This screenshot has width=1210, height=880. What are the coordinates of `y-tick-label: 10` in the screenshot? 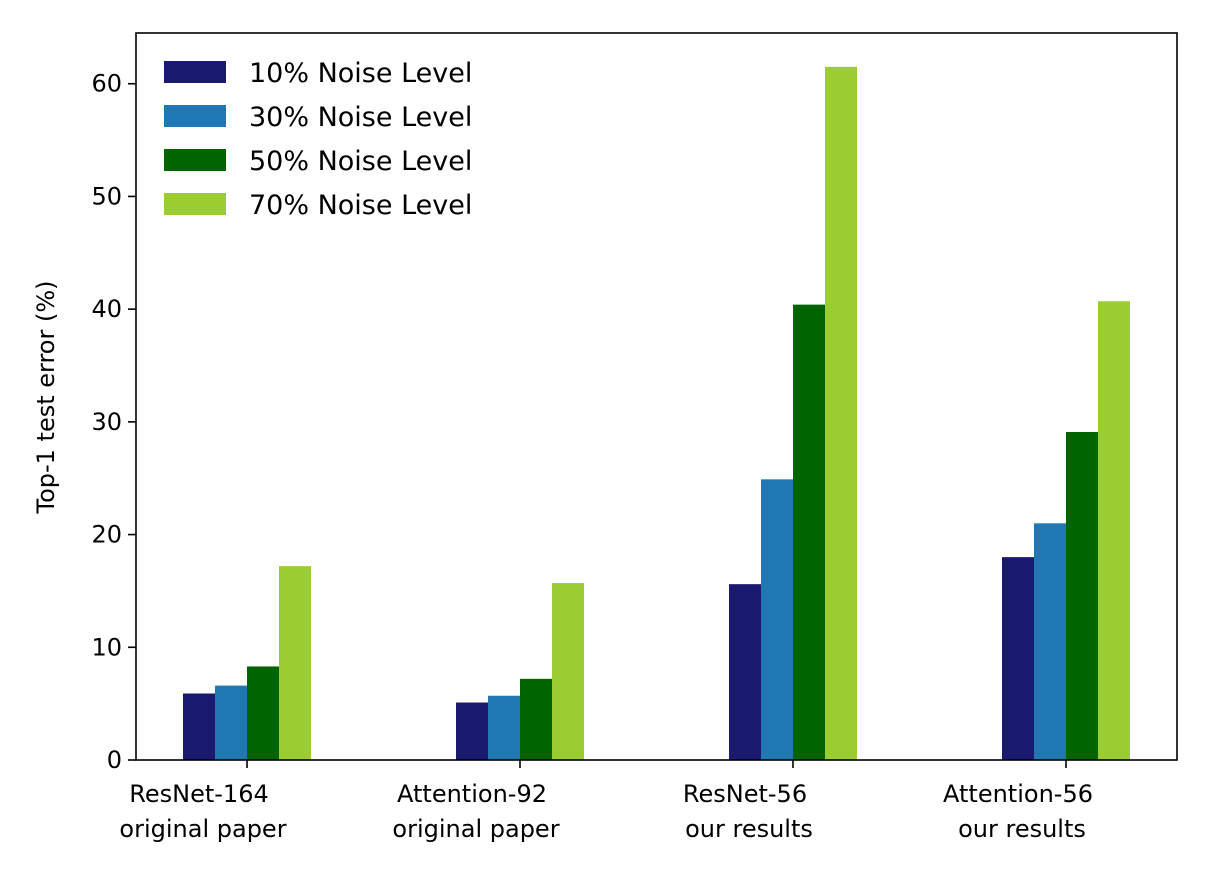 It's located at (106, 647).